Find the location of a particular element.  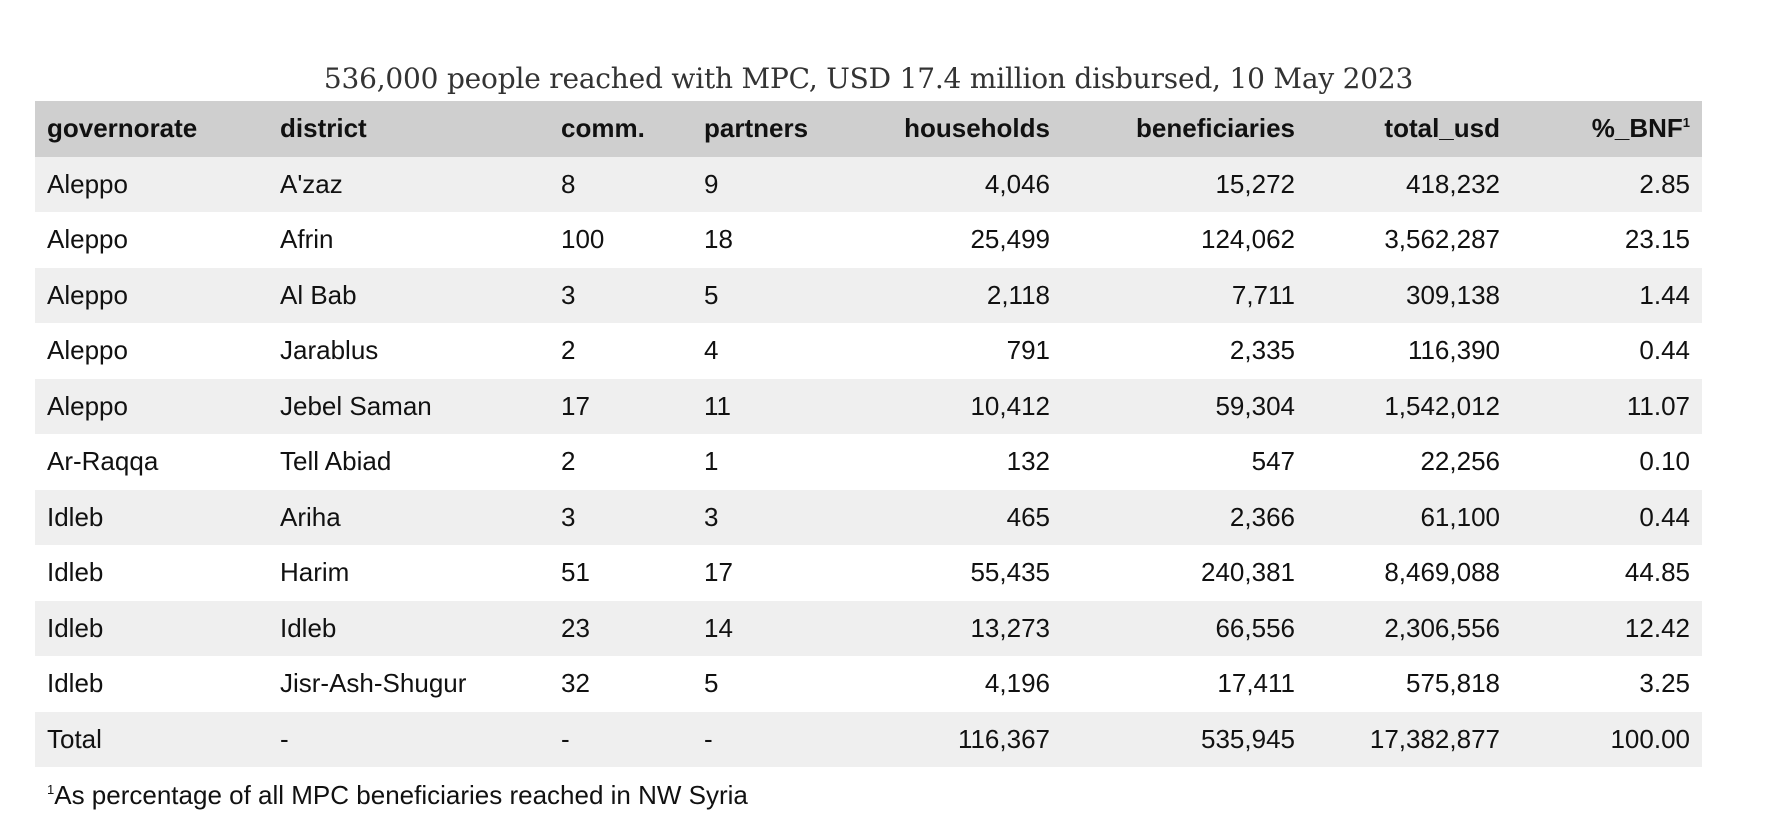

cell-total-usd: 309,138 is located at coordinates (1409, 295).